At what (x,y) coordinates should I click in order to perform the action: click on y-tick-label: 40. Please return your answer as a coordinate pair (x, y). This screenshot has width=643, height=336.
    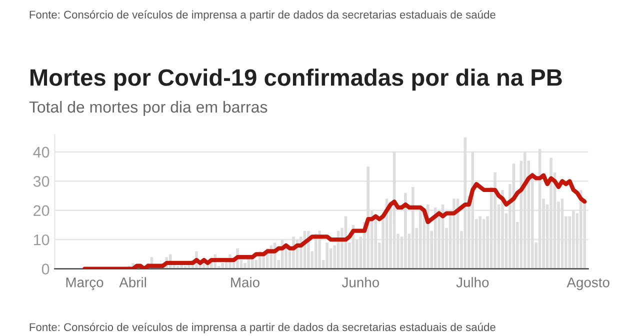
    Looking at the image, I should click on (41, 152).